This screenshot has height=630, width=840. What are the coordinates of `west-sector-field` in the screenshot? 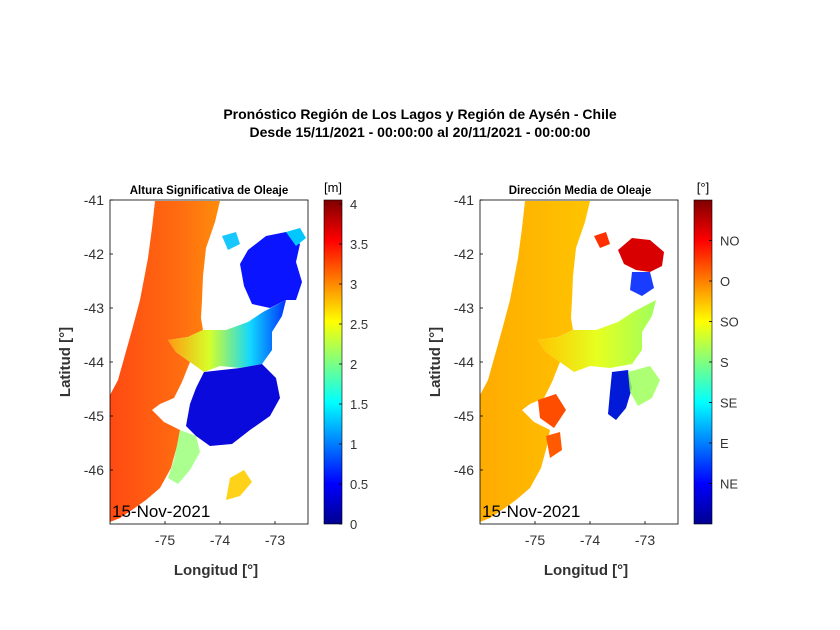 It's located at (552, 411).